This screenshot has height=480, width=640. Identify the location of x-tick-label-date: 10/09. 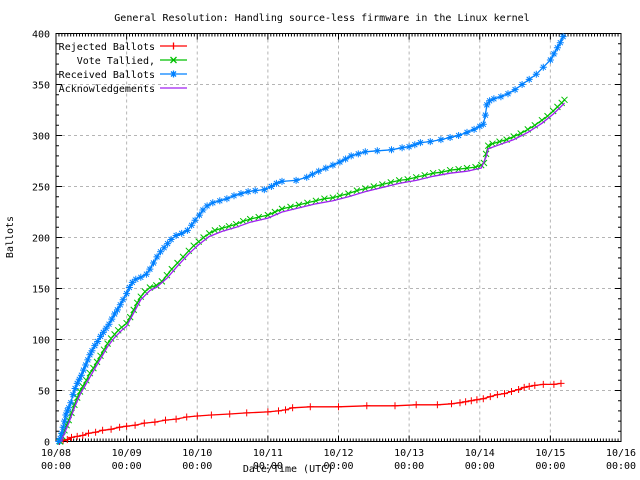
(127, 453).